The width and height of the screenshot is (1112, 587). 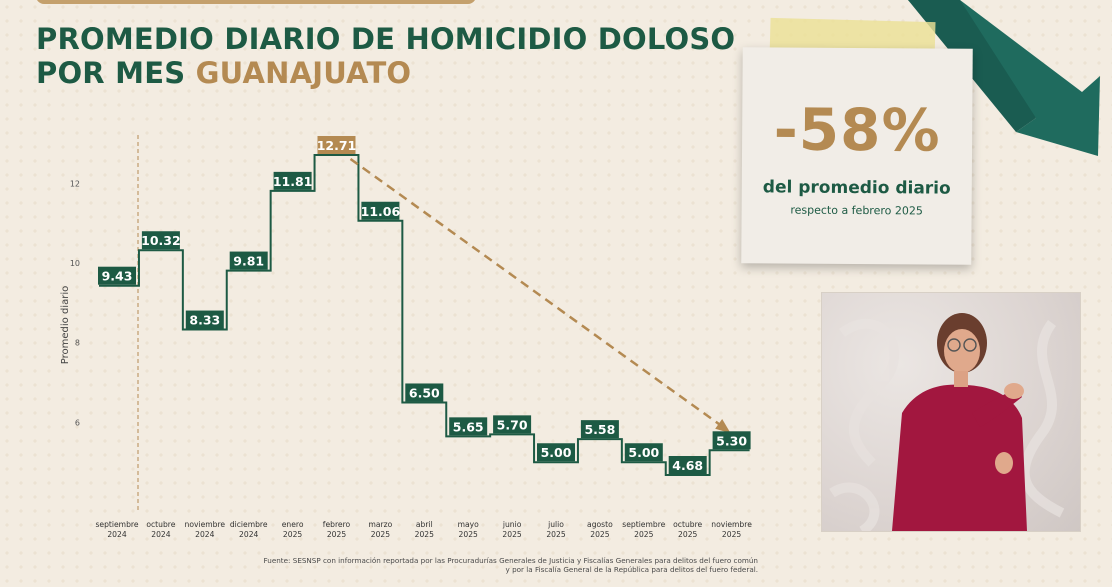 I want to click on value-label-text: 6.50, so click(x=424, y=392).